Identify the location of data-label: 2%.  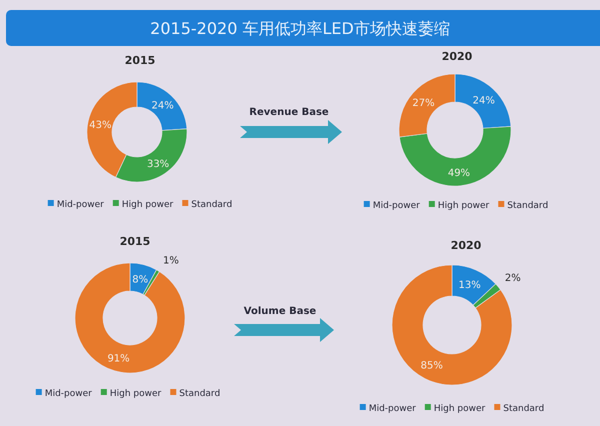
(512, 278).